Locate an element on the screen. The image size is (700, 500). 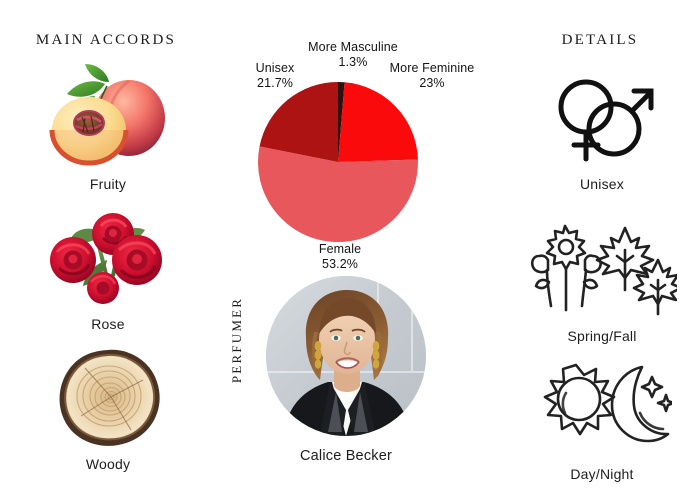
male-female-gender-symbols-icon is located at coordinates (602, 118).